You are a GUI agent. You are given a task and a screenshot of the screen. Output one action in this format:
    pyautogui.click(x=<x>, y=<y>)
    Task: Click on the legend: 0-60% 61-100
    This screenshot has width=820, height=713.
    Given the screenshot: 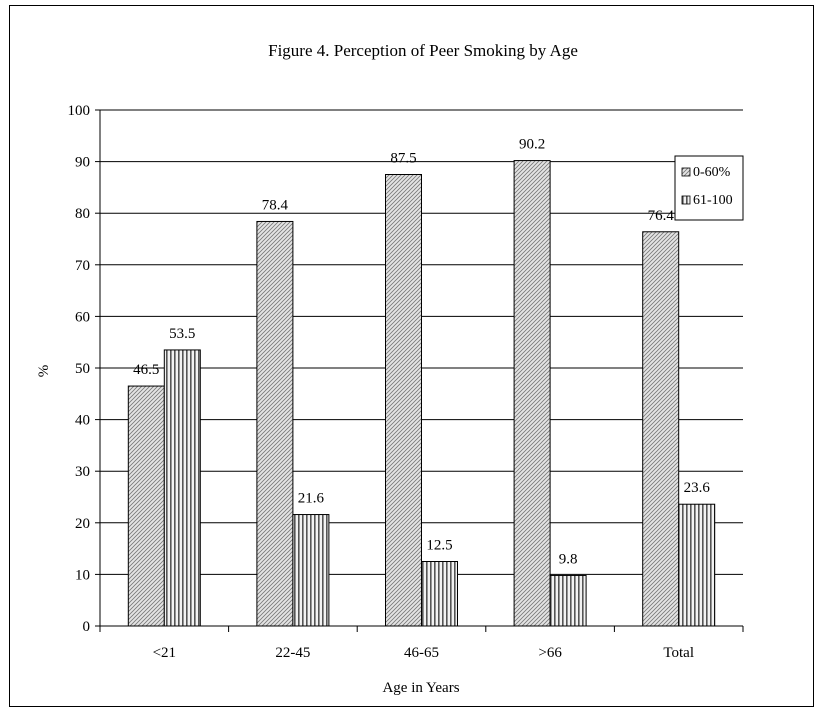 What is the action you would take?
    pyautogui.click(x=709, y=188)
    